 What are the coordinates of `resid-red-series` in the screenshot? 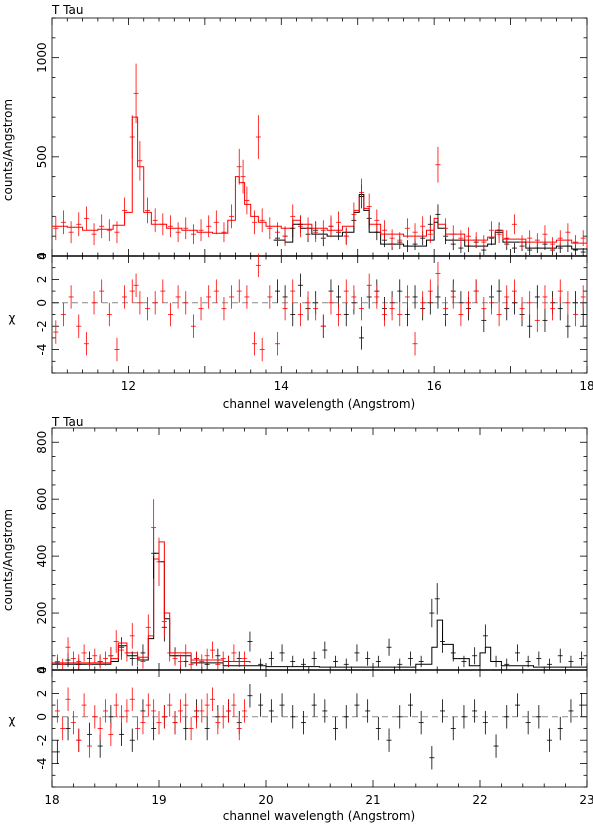 It's located at (151, 722).